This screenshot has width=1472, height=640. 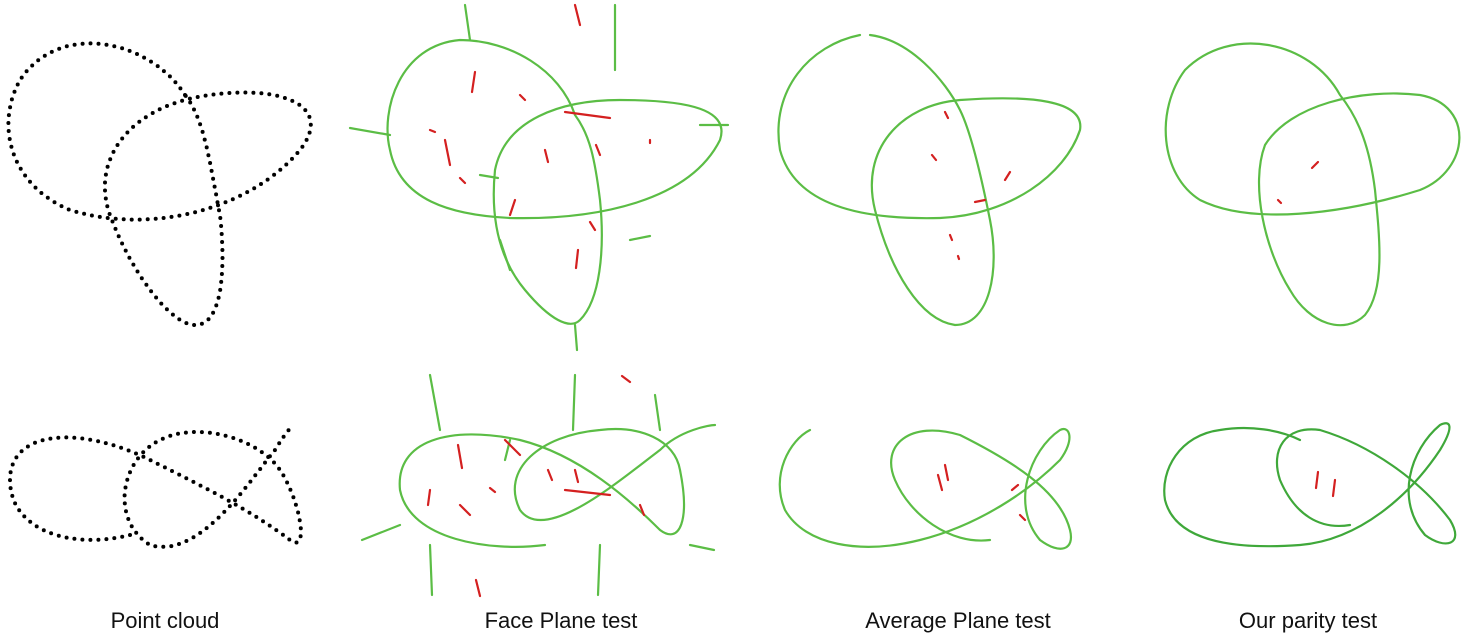 What do you see at coordinates (155, 488) in the screenshot?
I see `point-cloud-fish` at bounding box center [155, 488].